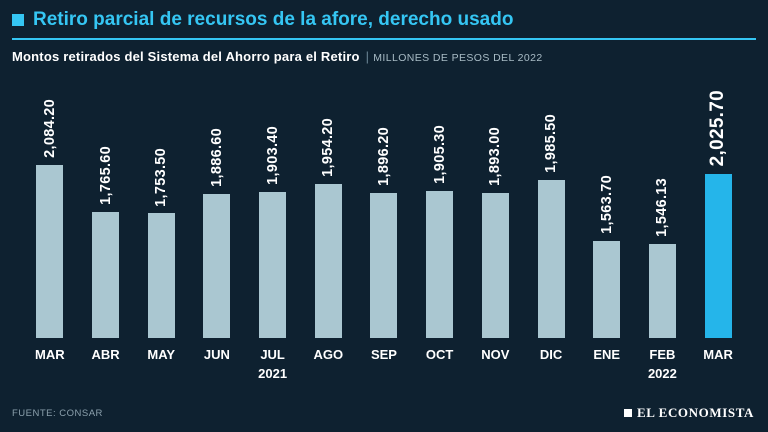 The width and height of the screenshot is (768, 432). What do you see at coordinates (384, 38) in the screenshot?
I see `title-divider` at bounding box center [384, 38].